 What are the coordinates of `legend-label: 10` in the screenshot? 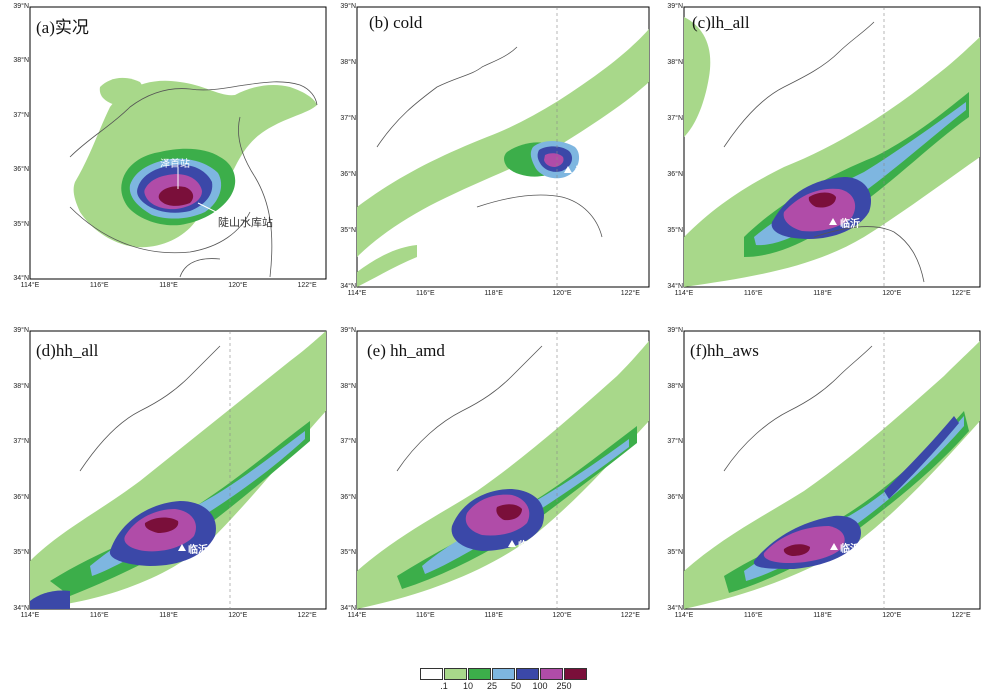 It's located at (467, 686).